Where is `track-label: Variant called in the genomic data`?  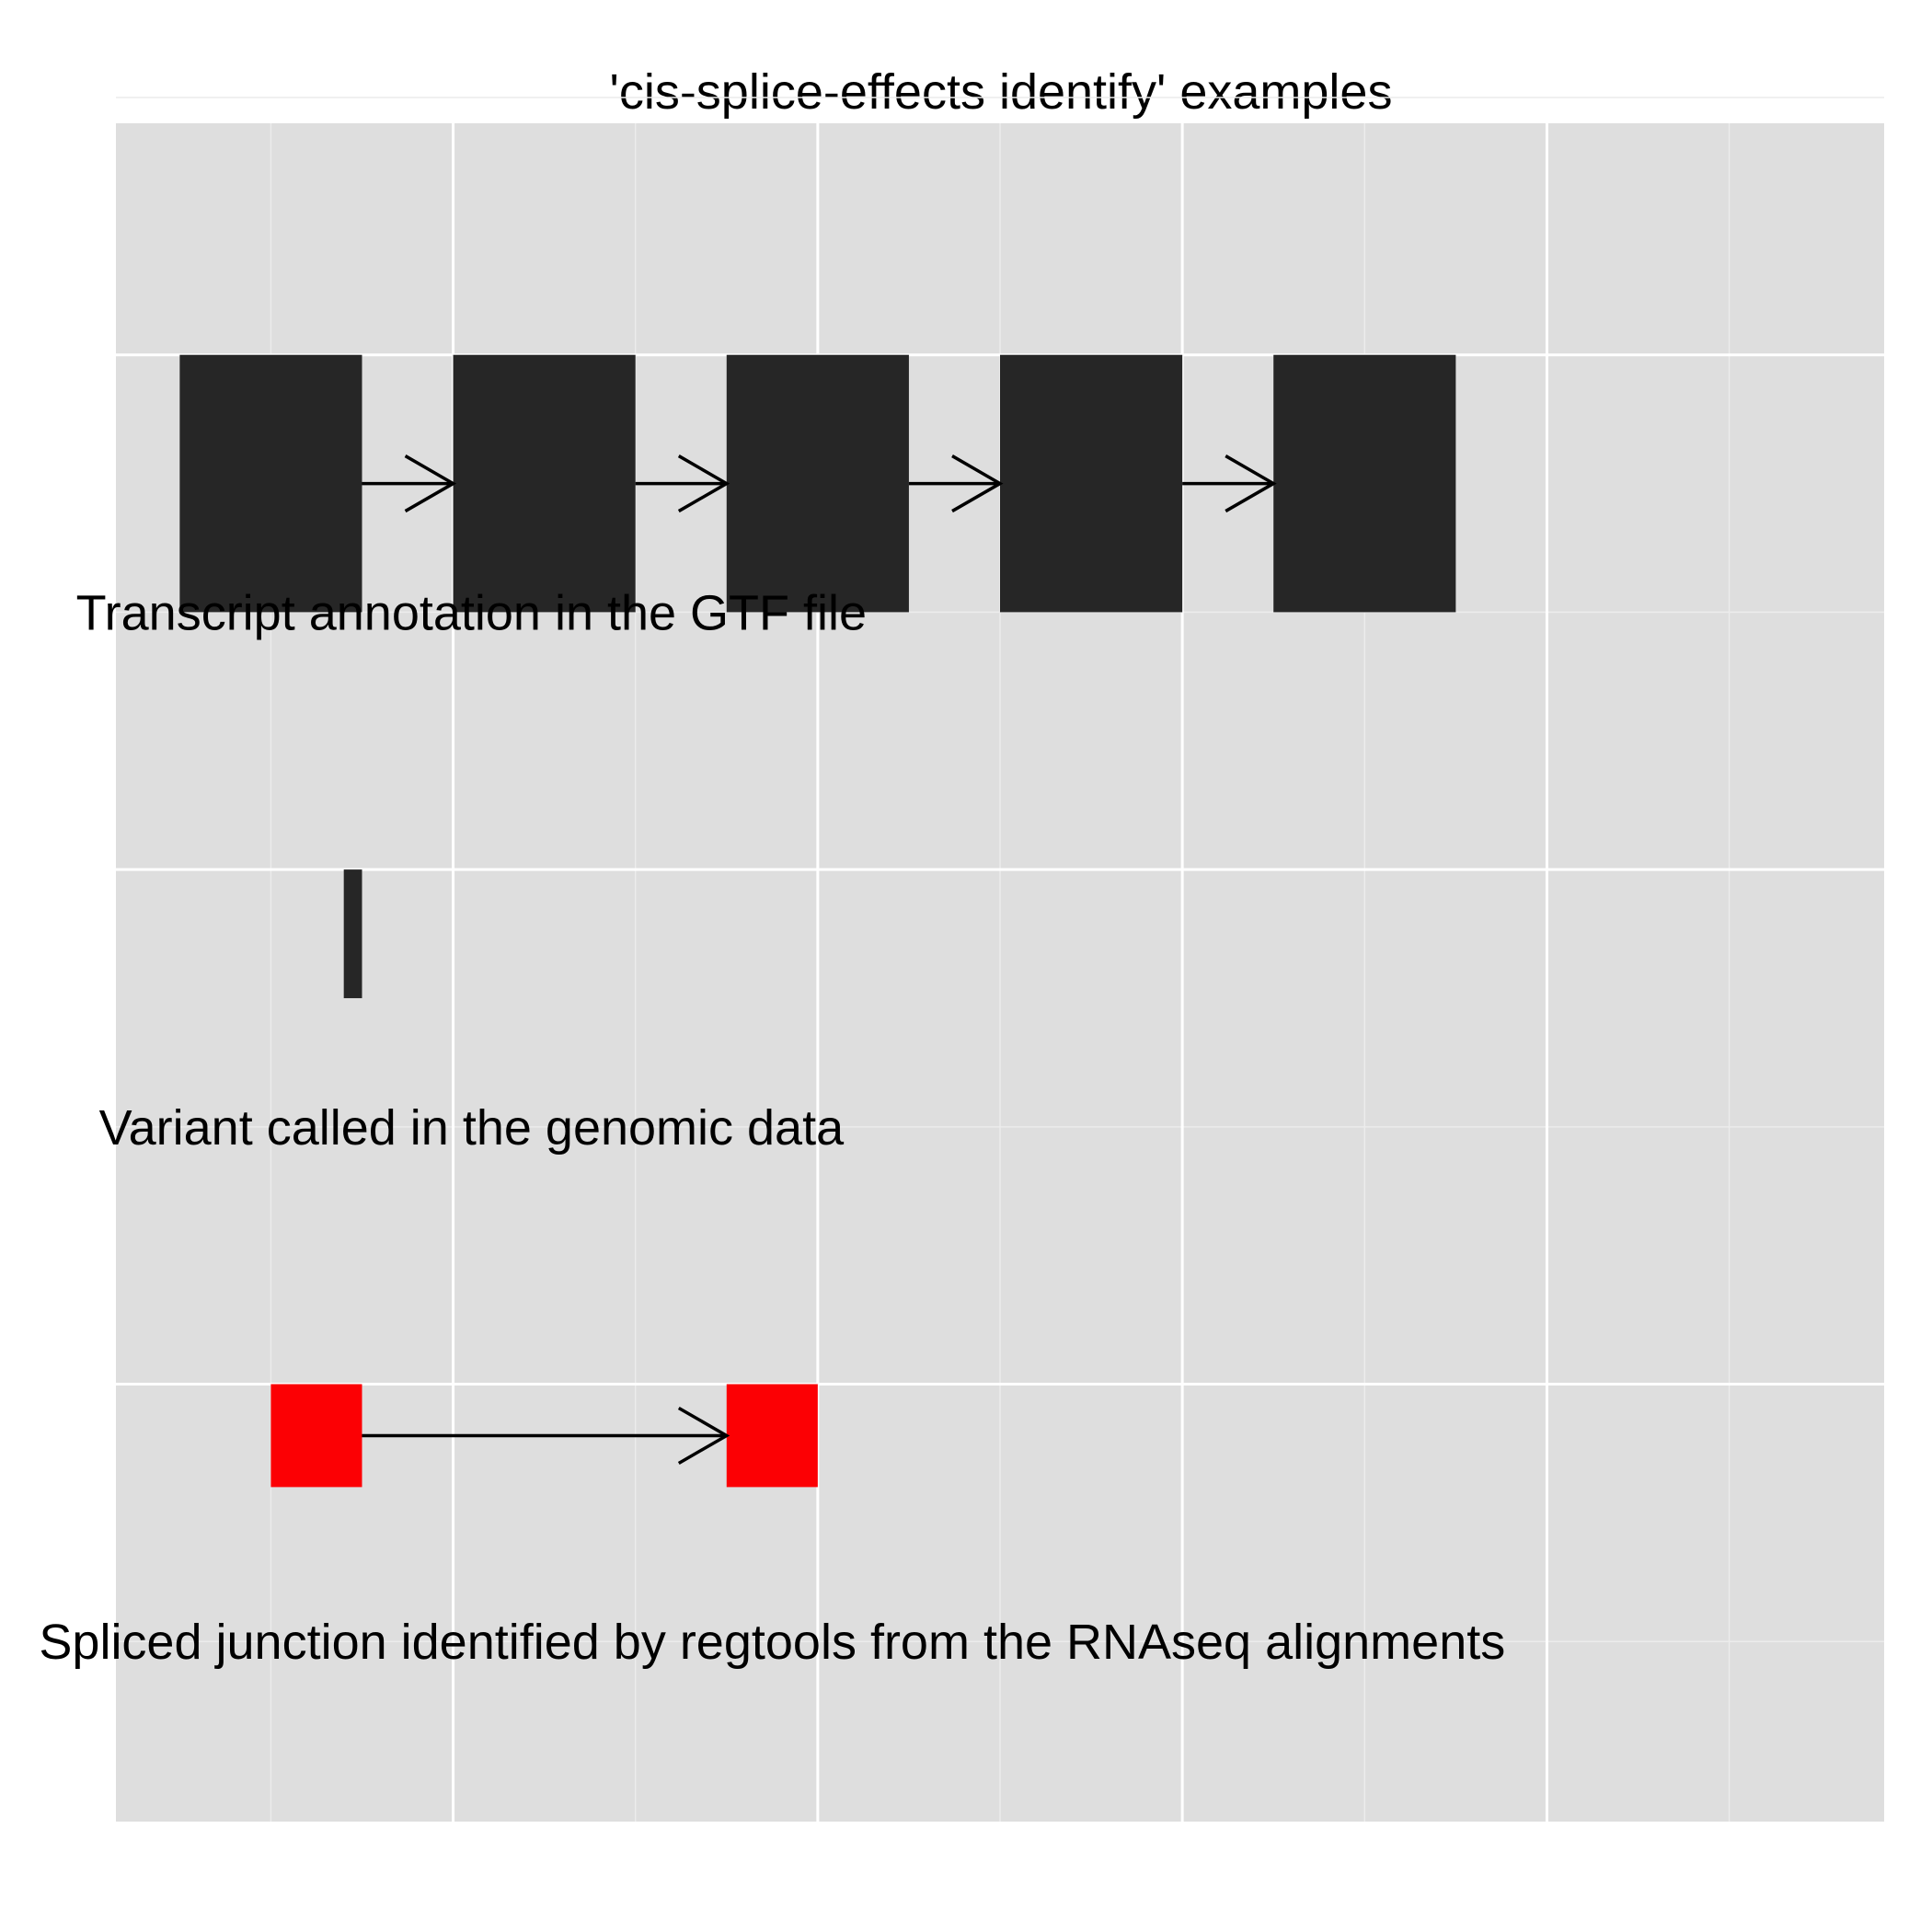
track-label: Variant called in the genomic data is located at coordinates (472, 1128).